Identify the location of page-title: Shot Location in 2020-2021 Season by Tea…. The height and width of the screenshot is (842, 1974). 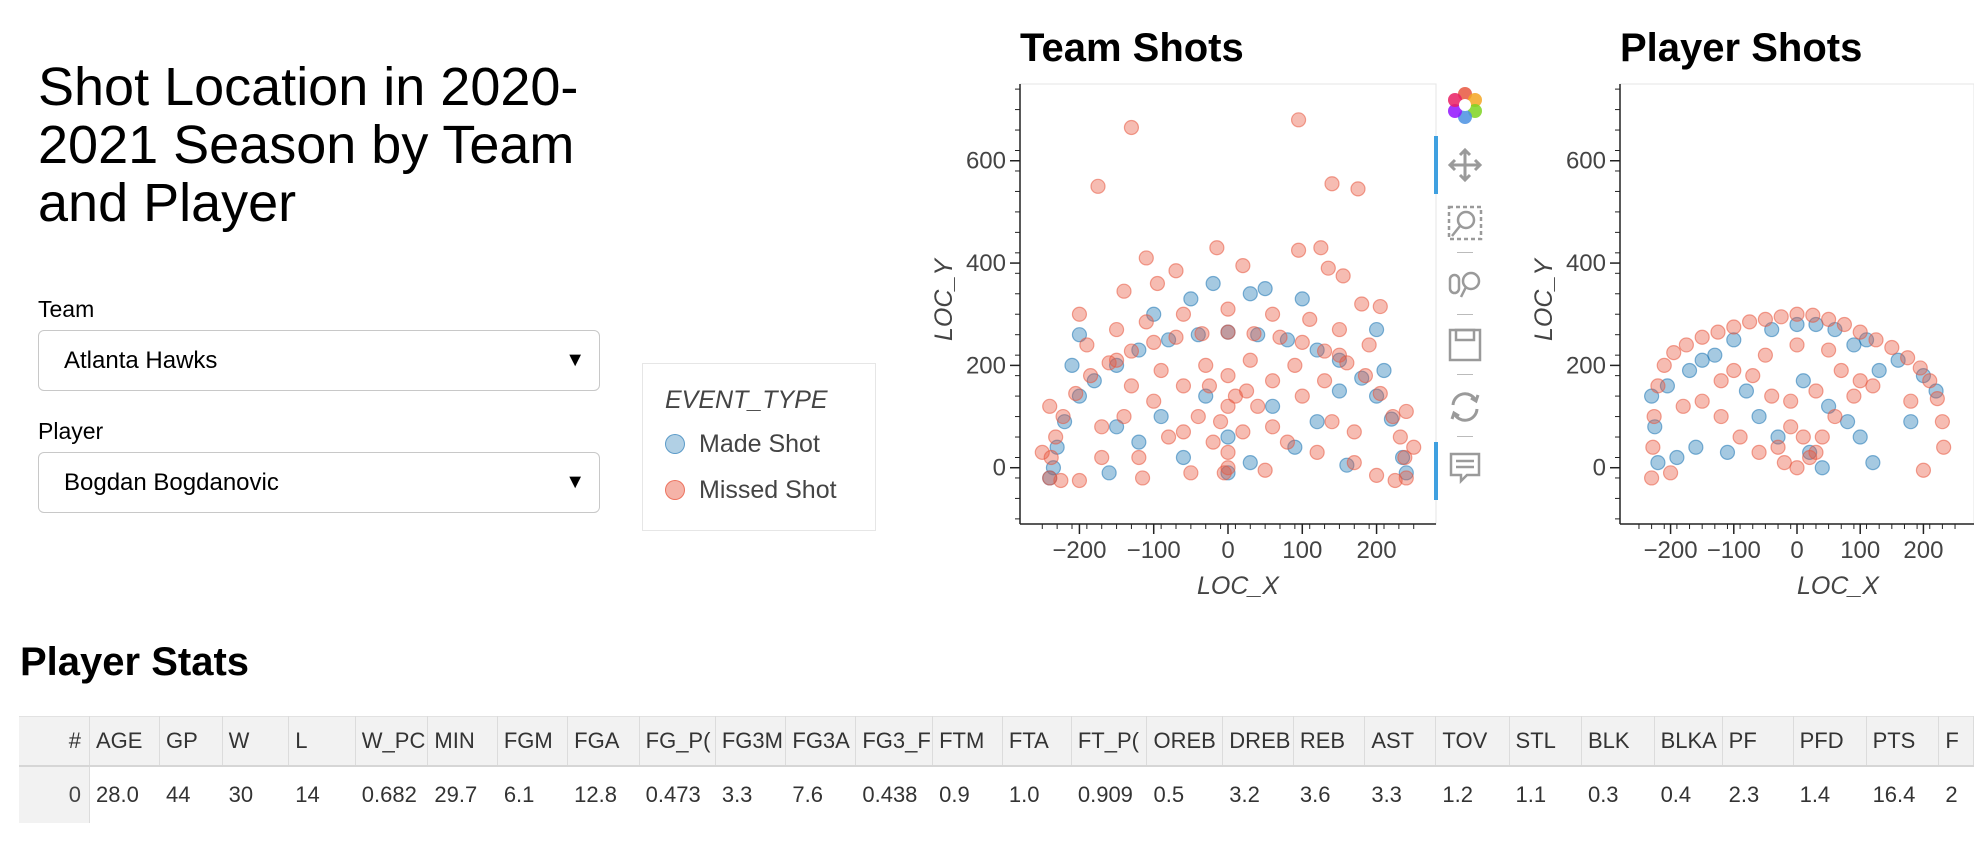
(308, 145).